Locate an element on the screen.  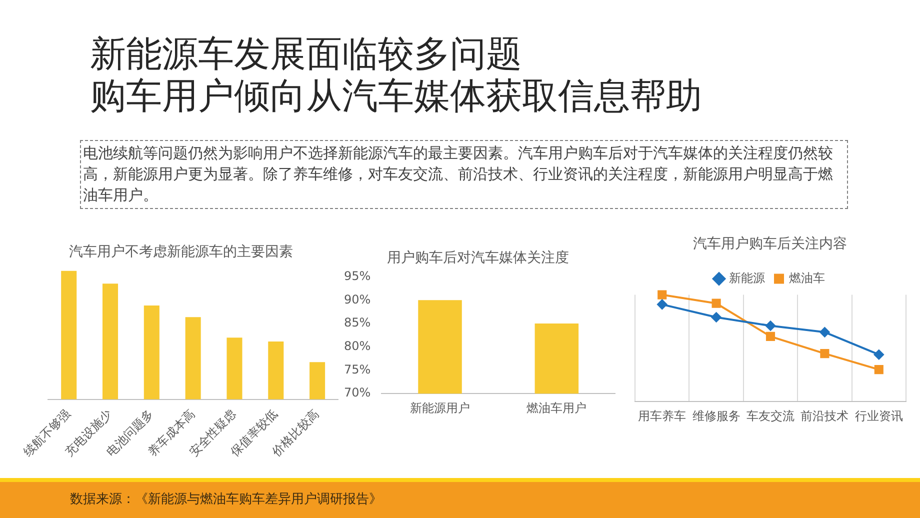
legend-label: 新能源 is located at coordinates (747, 277).